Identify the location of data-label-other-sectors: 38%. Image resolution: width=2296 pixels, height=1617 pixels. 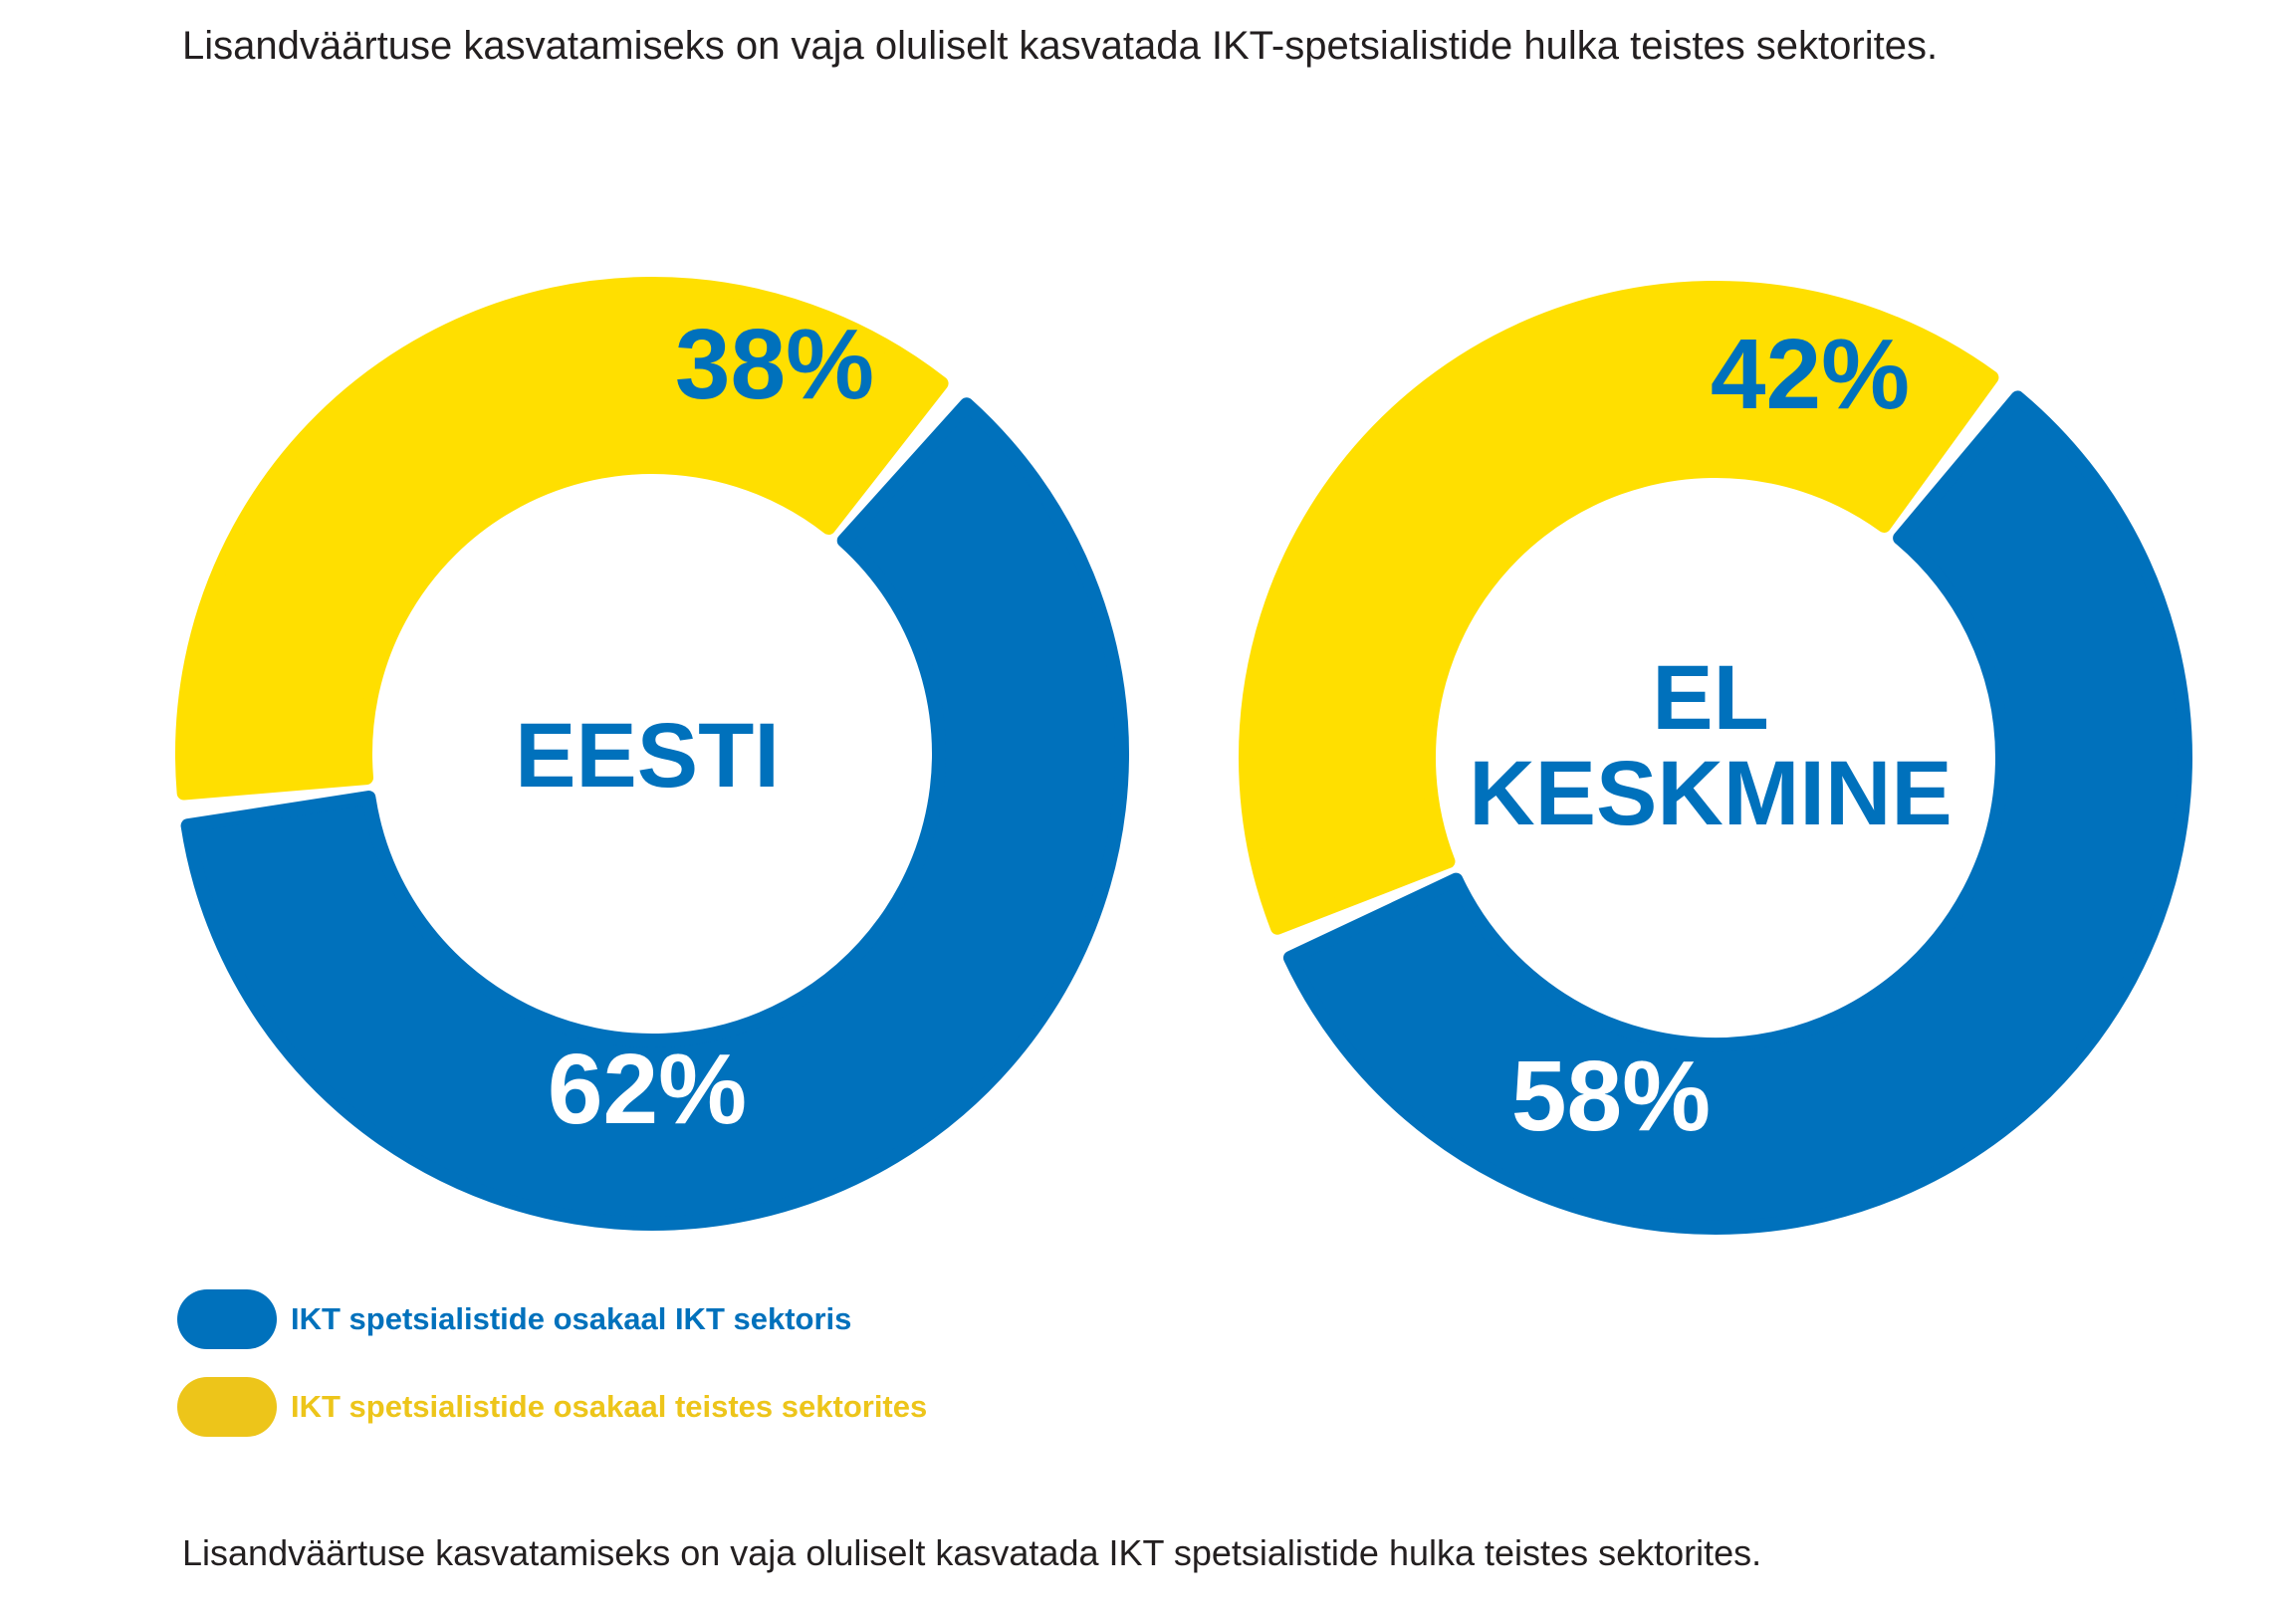
(774, 364).